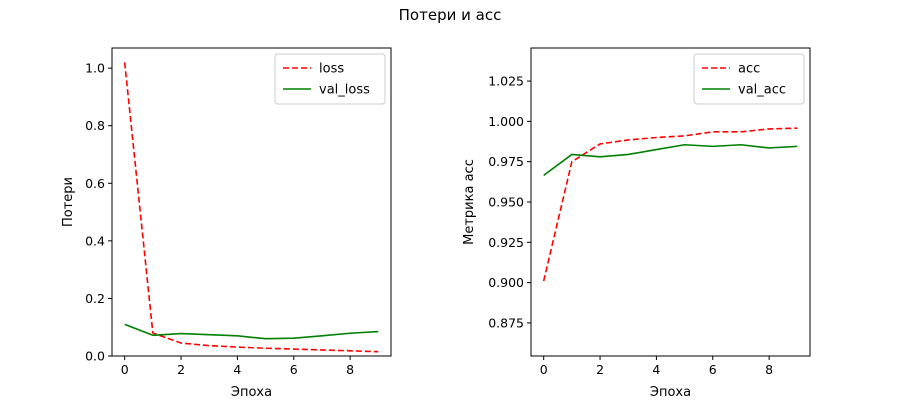  I want to click on y-tick-label: 0.6, so click(95, 183).